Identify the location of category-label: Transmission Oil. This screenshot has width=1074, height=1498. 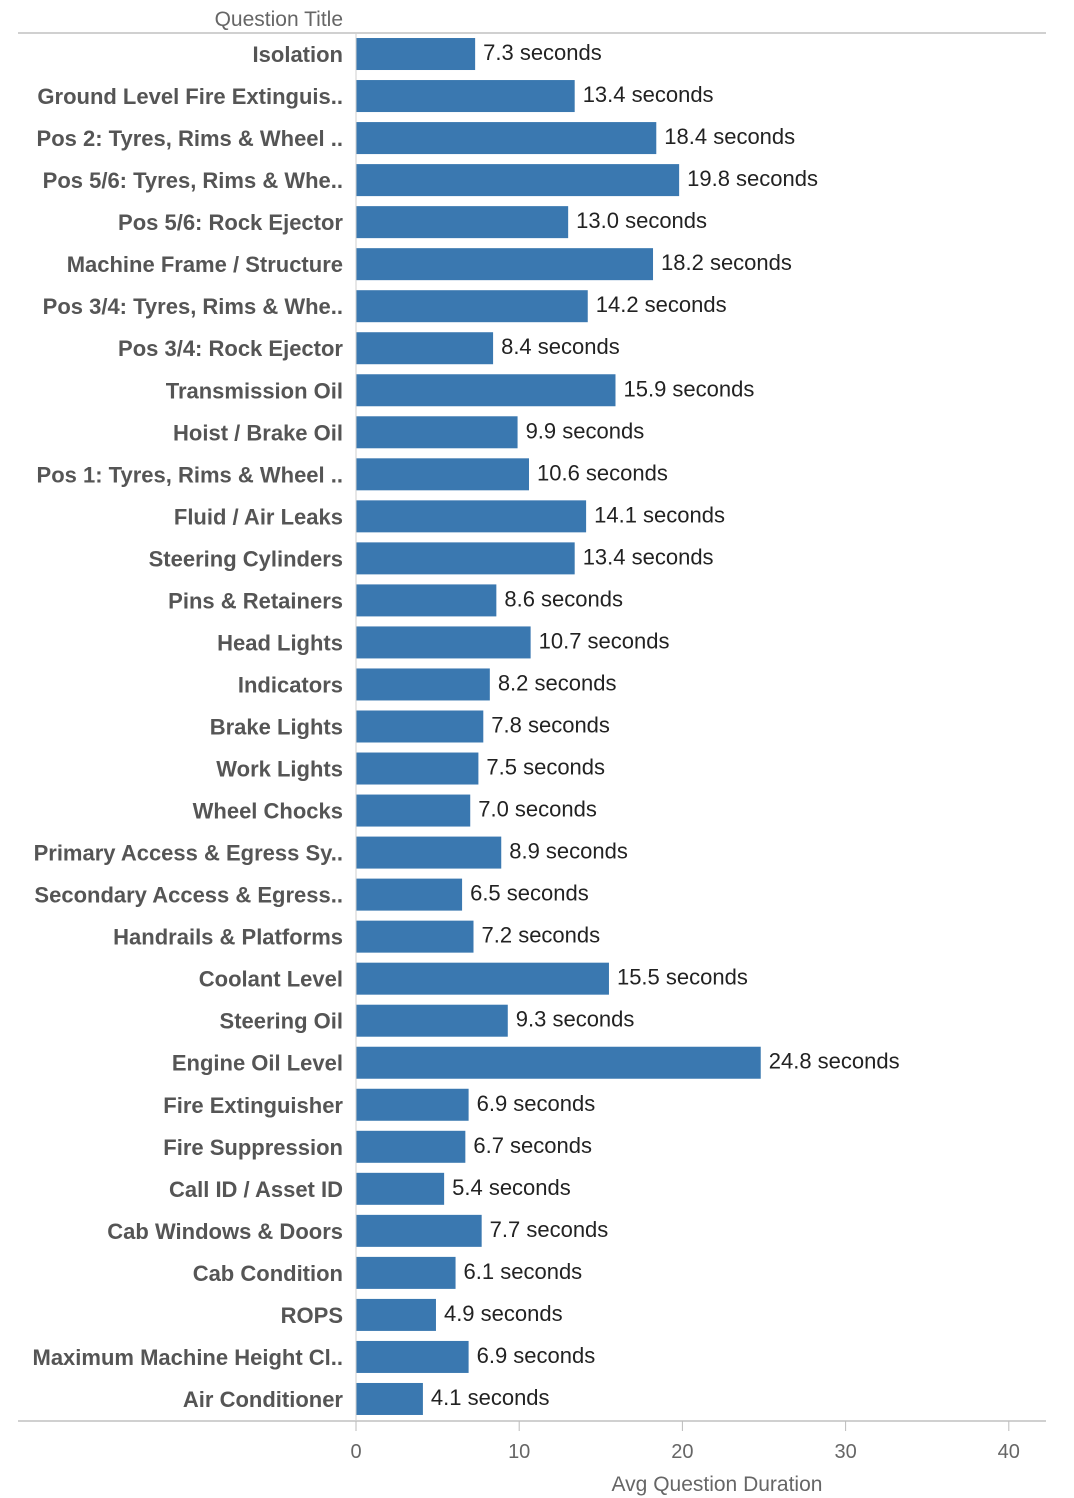
(254, 390).